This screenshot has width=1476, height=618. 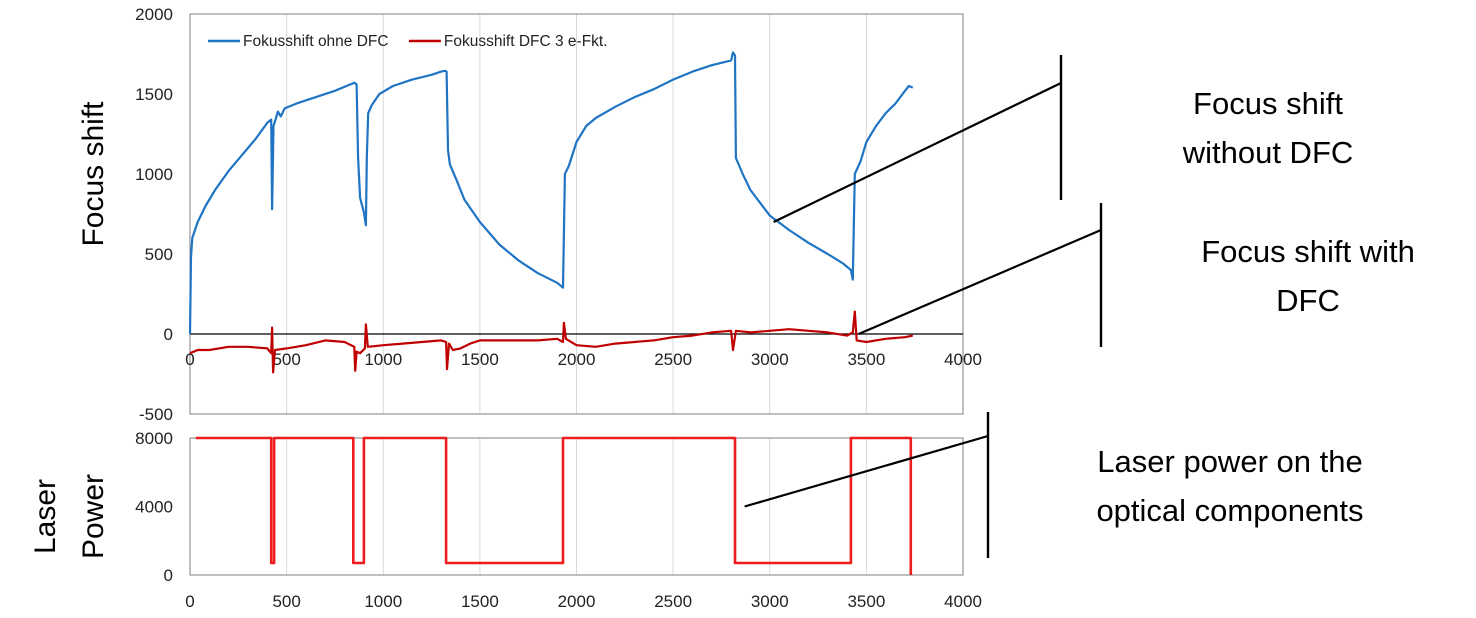 I want to click on y-tick-label: -500, so click(x=156, y=414).